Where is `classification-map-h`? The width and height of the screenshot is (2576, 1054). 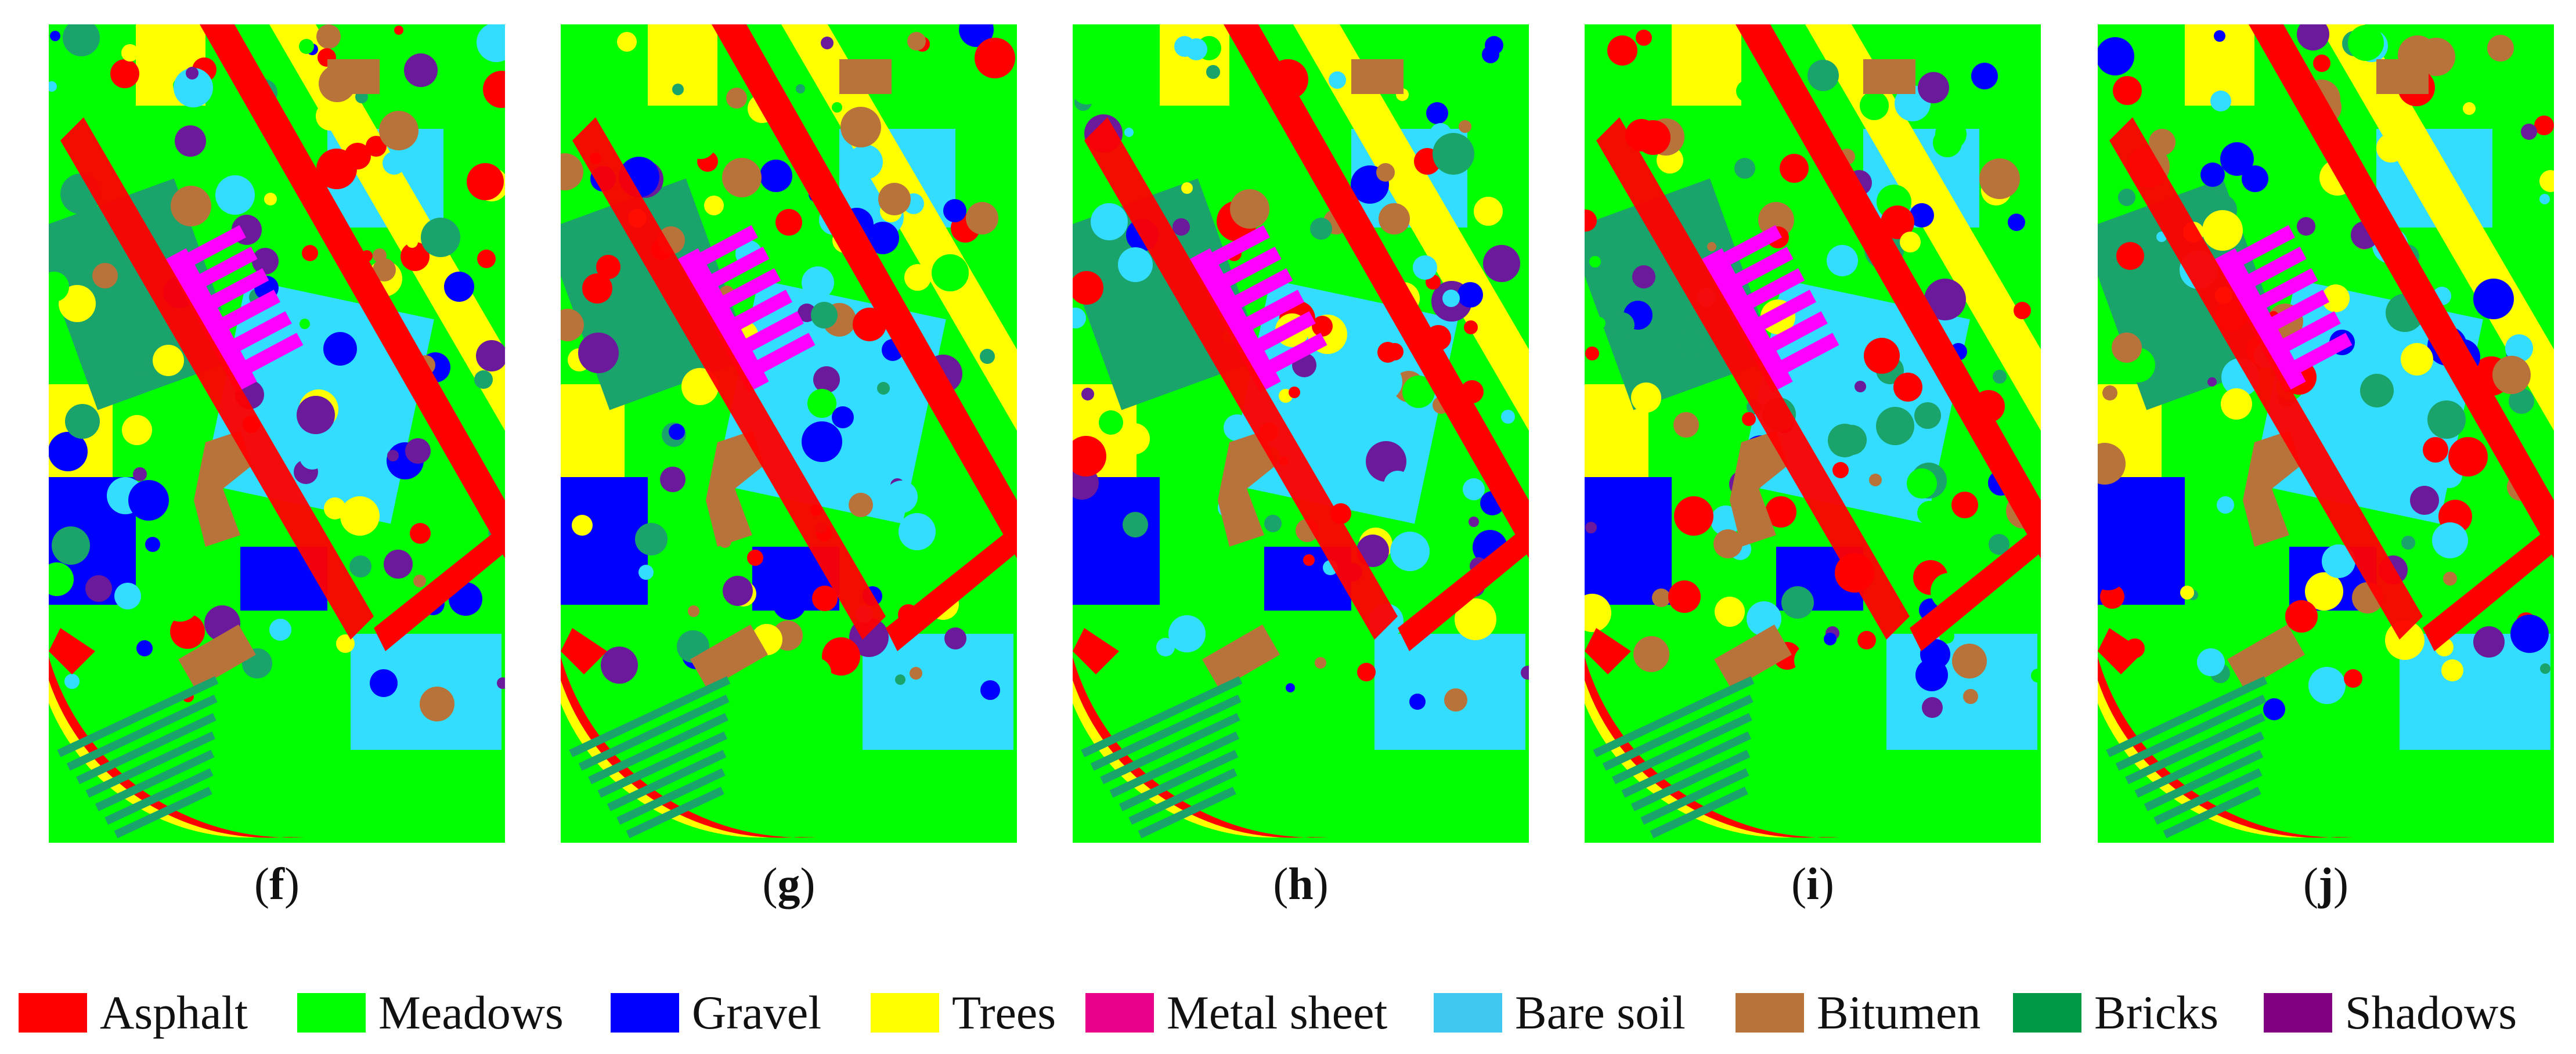
classification-map-h is located at coordinates (1301, 433).